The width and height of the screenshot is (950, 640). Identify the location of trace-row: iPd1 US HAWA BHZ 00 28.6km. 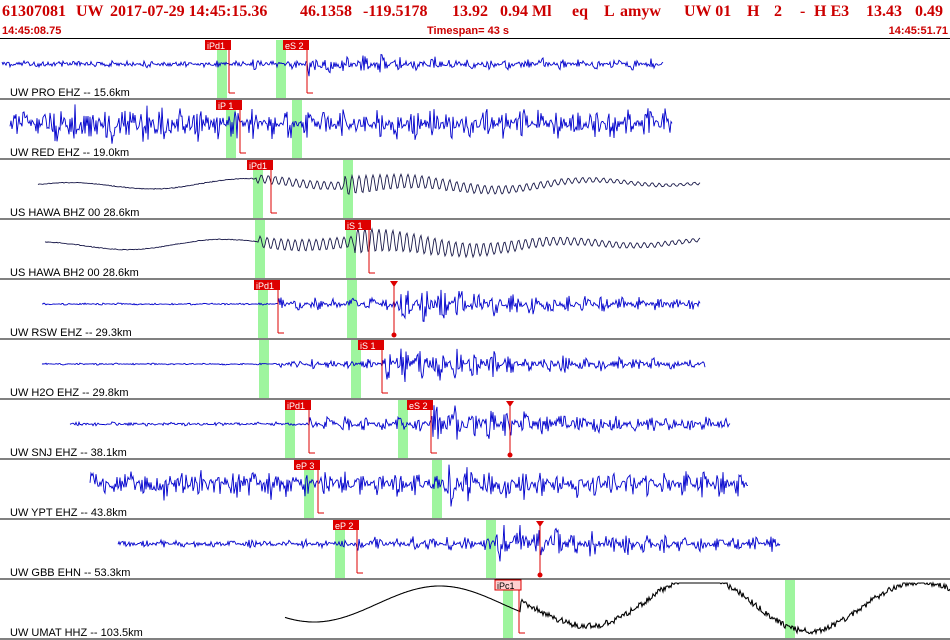
(475, 190).